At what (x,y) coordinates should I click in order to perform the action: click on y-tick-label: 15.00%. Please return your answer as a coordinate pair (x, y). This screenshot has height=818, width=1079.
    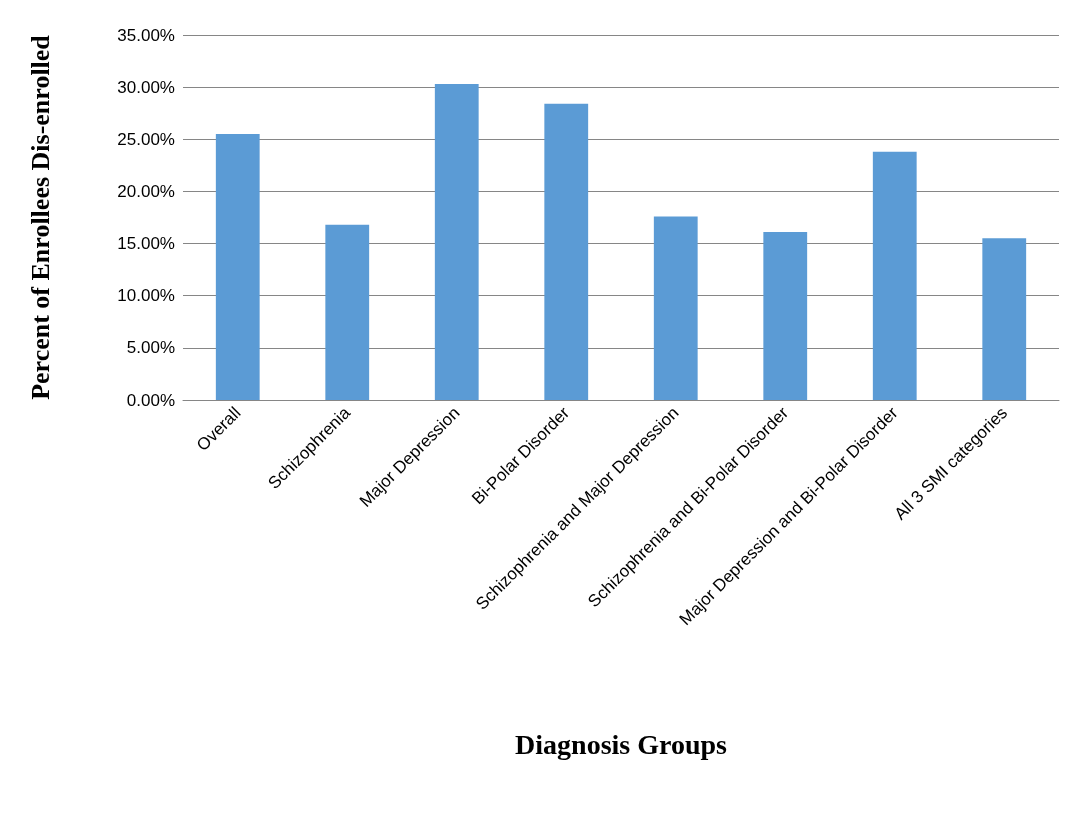
    Looking at the image, I should click on (146, 244).